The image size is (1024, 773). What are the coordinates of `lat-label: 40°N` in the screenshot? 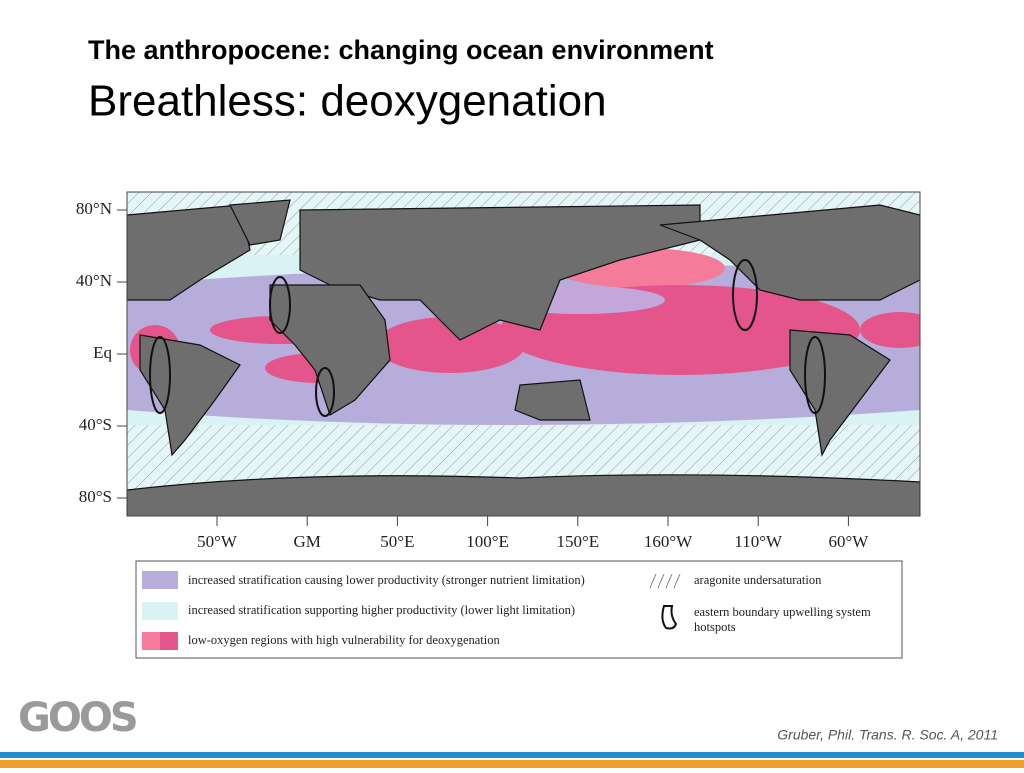 It's located at (94, 280).